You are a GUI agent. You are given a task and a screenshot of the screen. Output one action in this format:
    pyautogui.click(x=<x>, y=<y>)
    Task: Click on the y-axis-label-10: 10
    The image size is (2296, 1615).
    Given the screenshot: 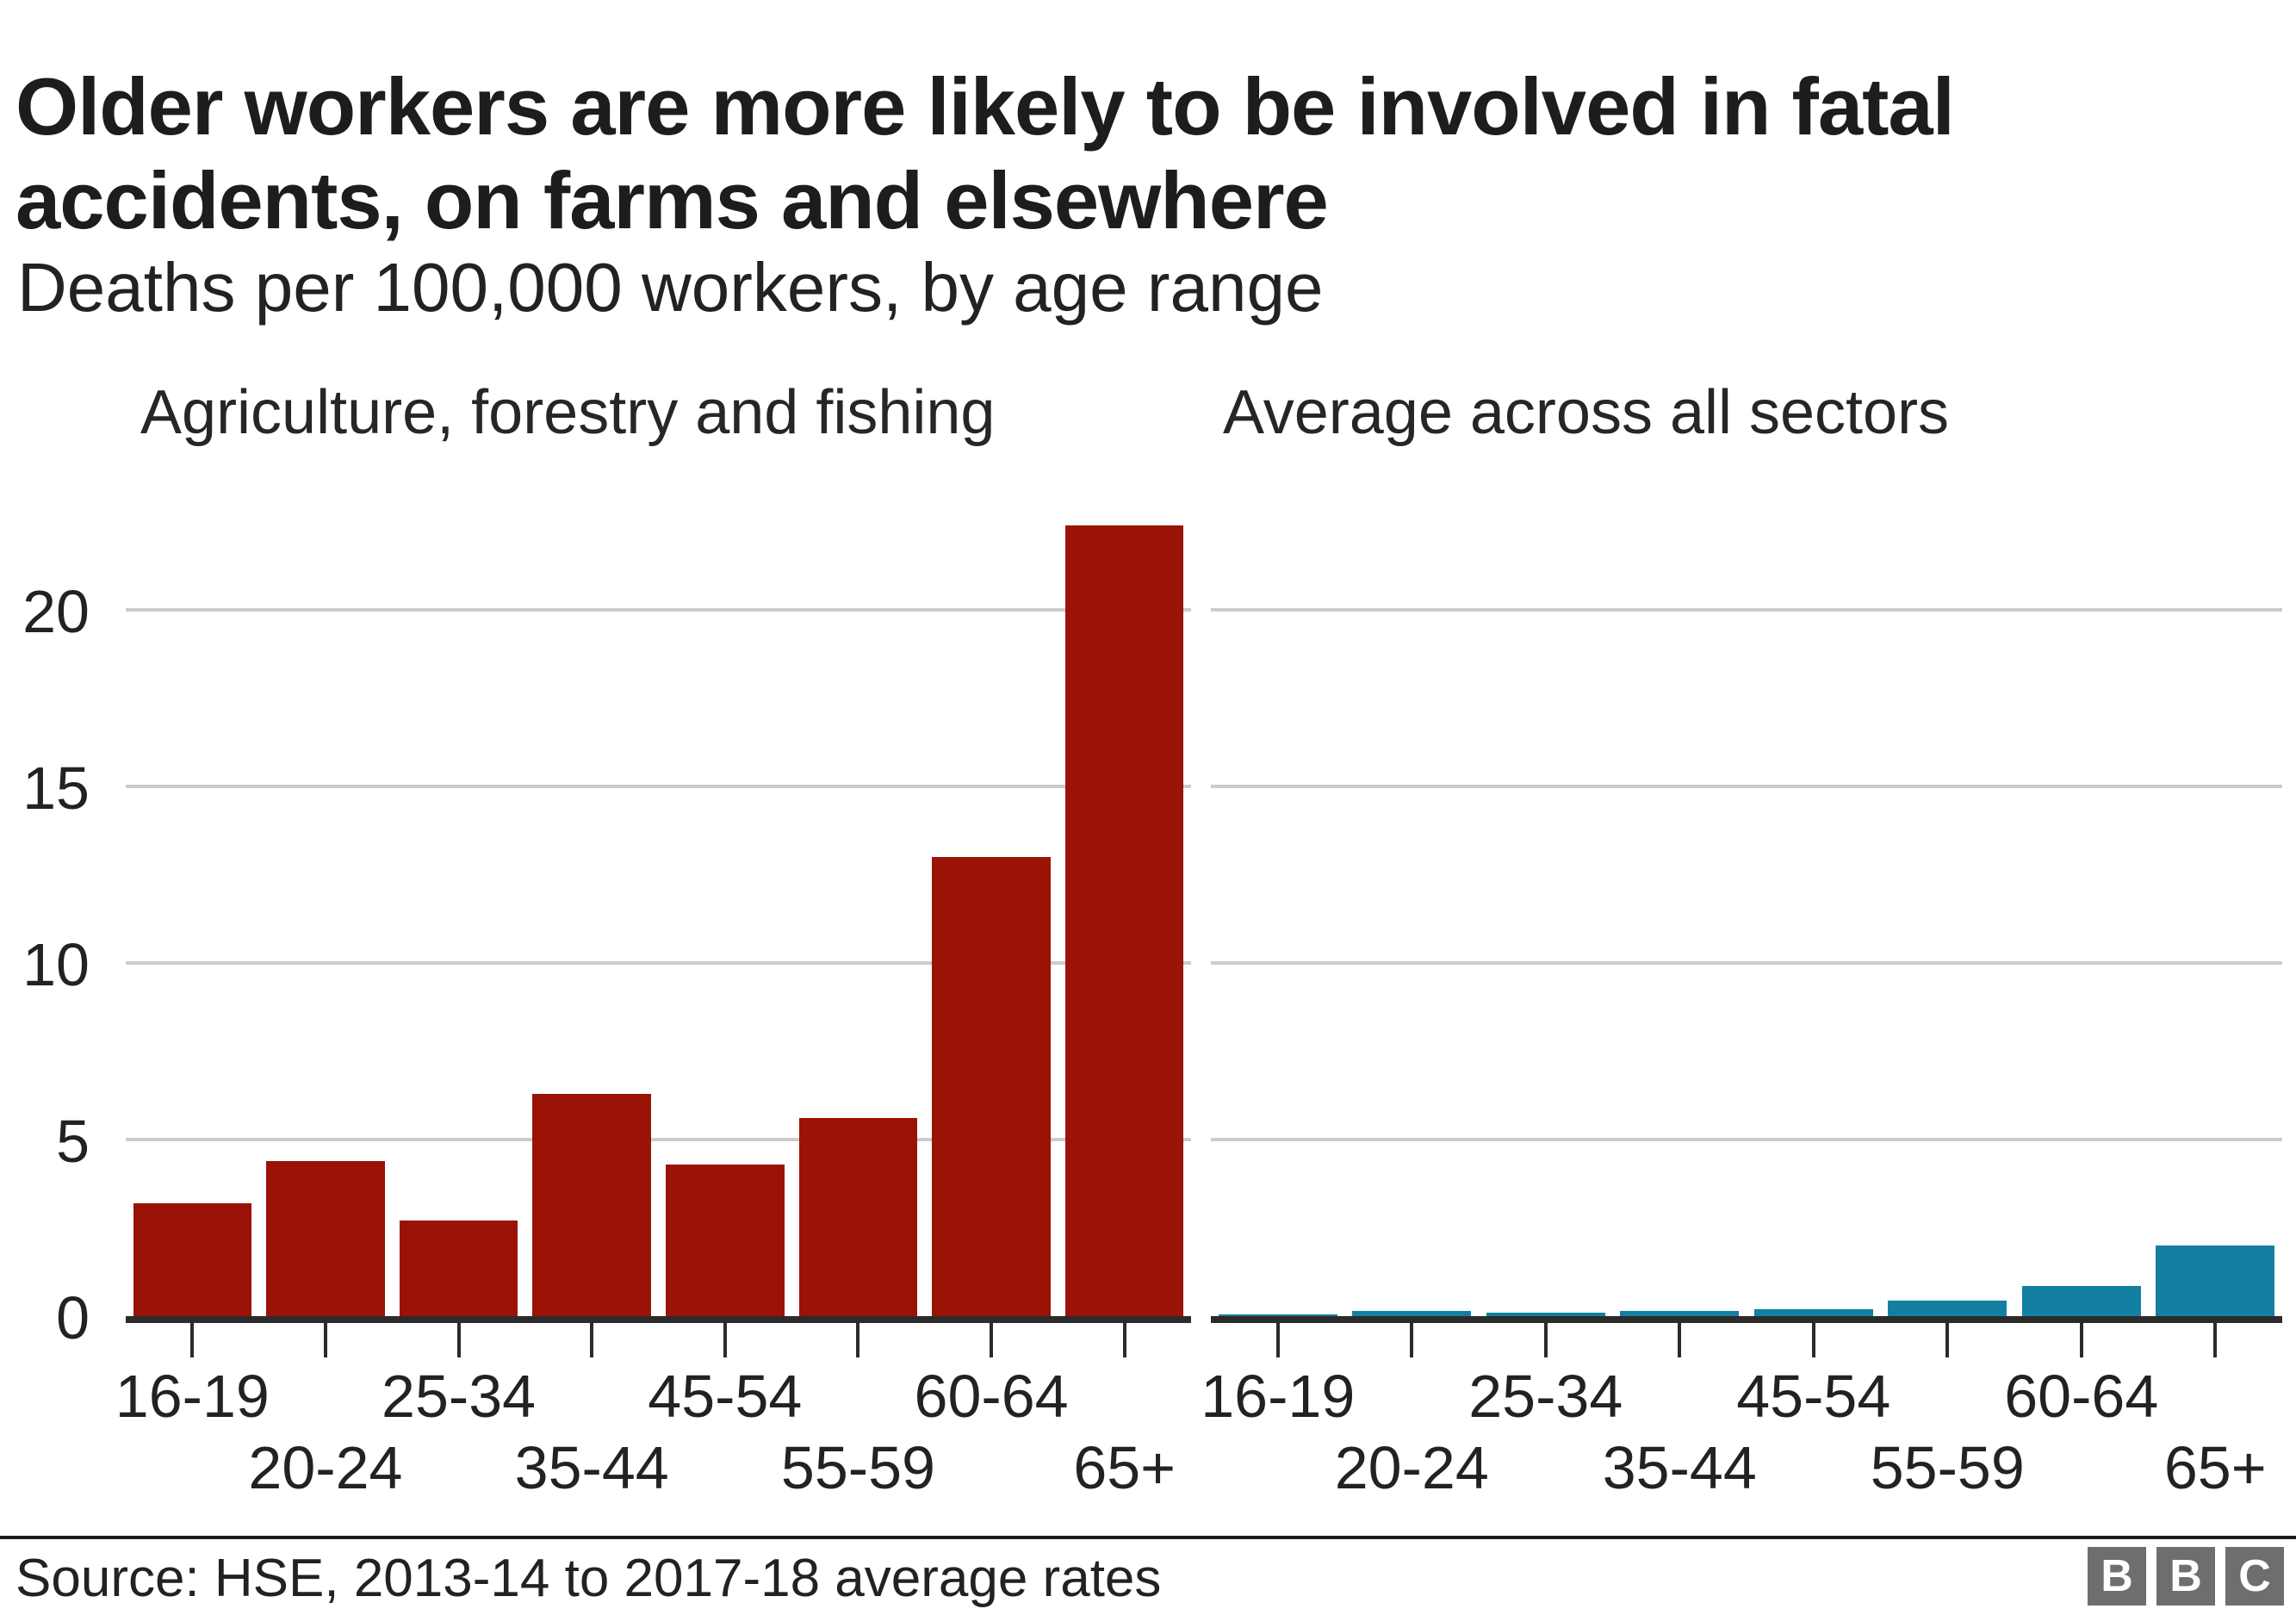 What is the action you would take?
    pyautogui.click(x=56, y=964)
    